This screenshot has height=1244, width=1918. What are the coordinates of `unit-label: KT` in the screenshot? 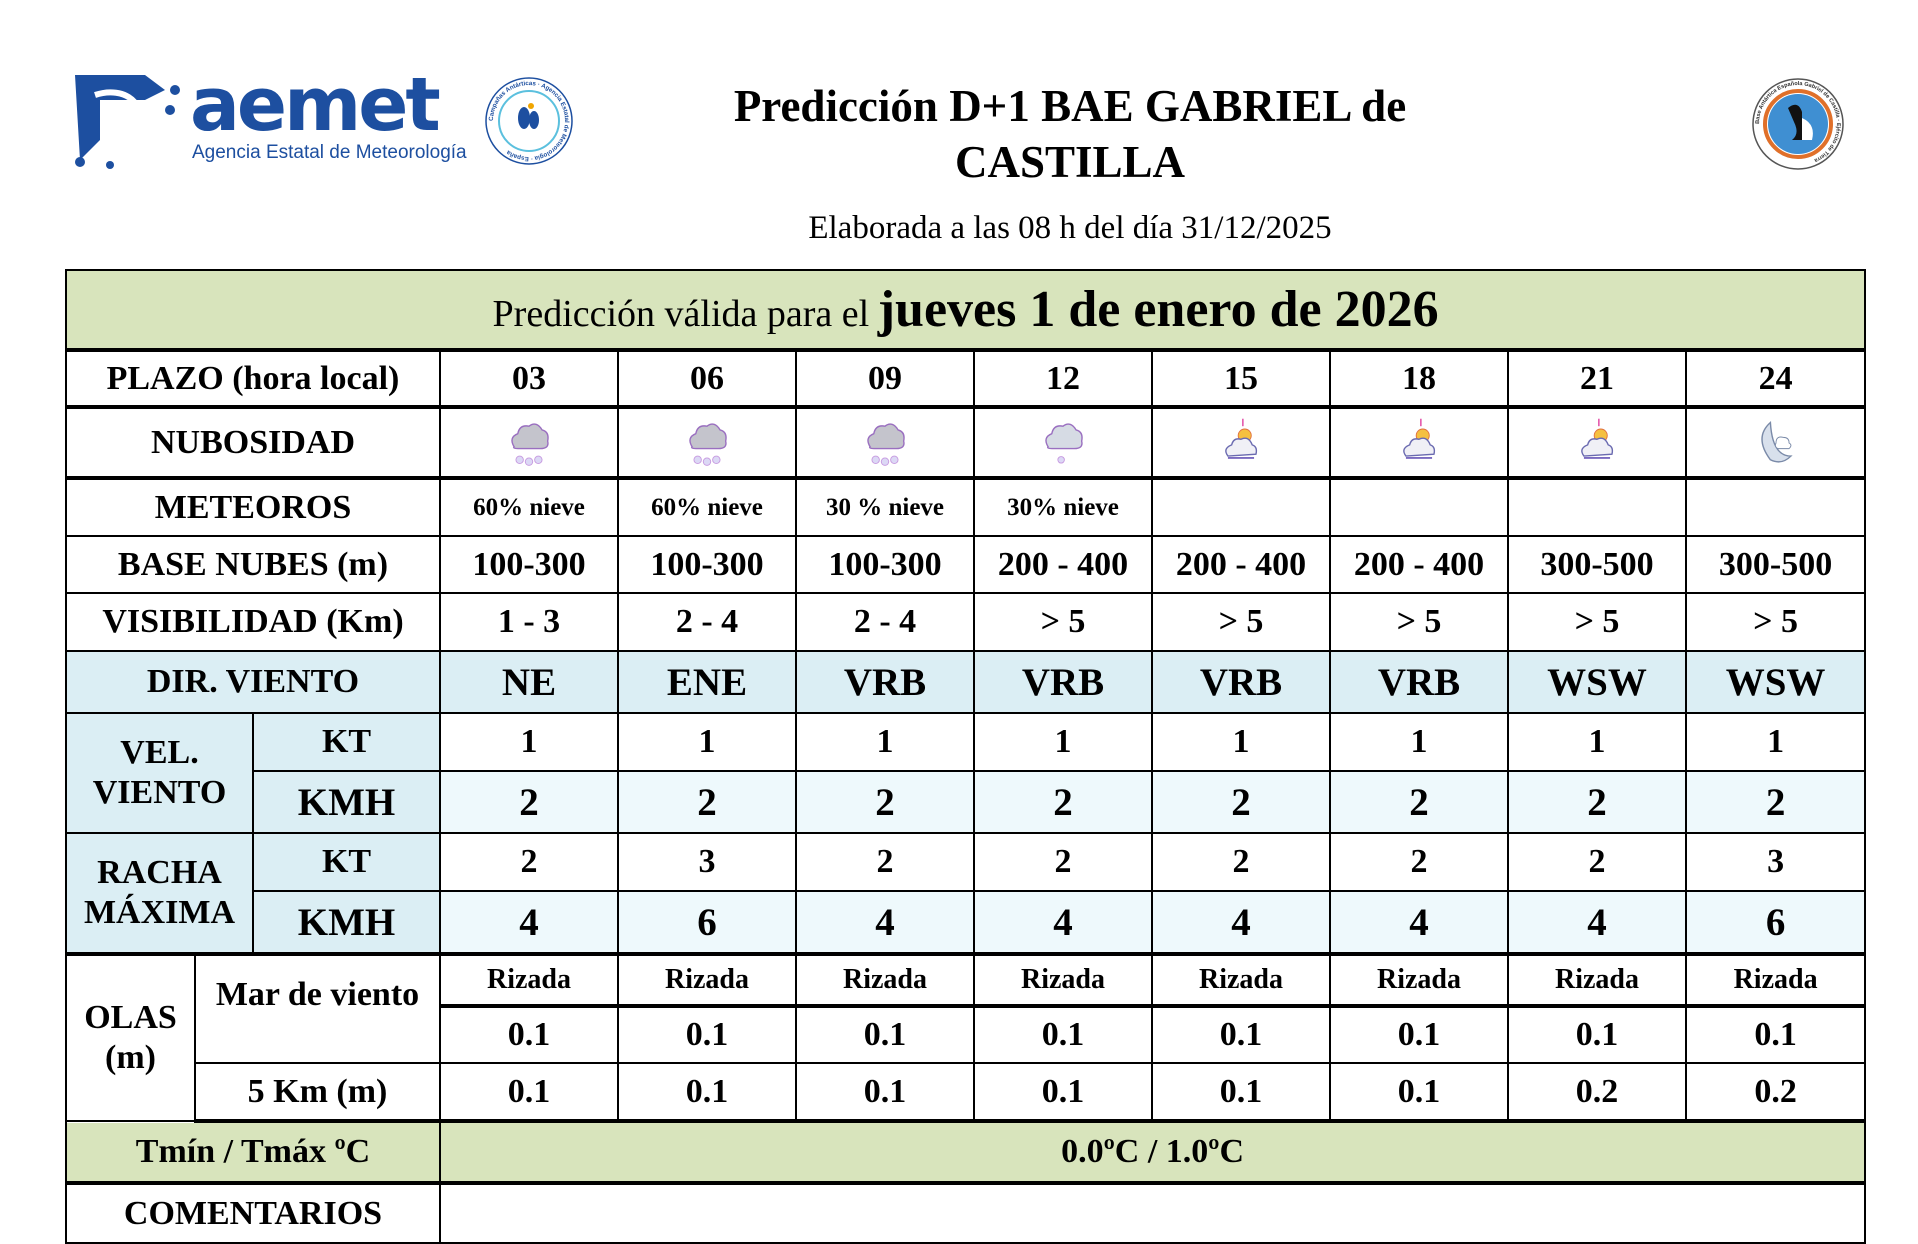 It's located at (346, 862).